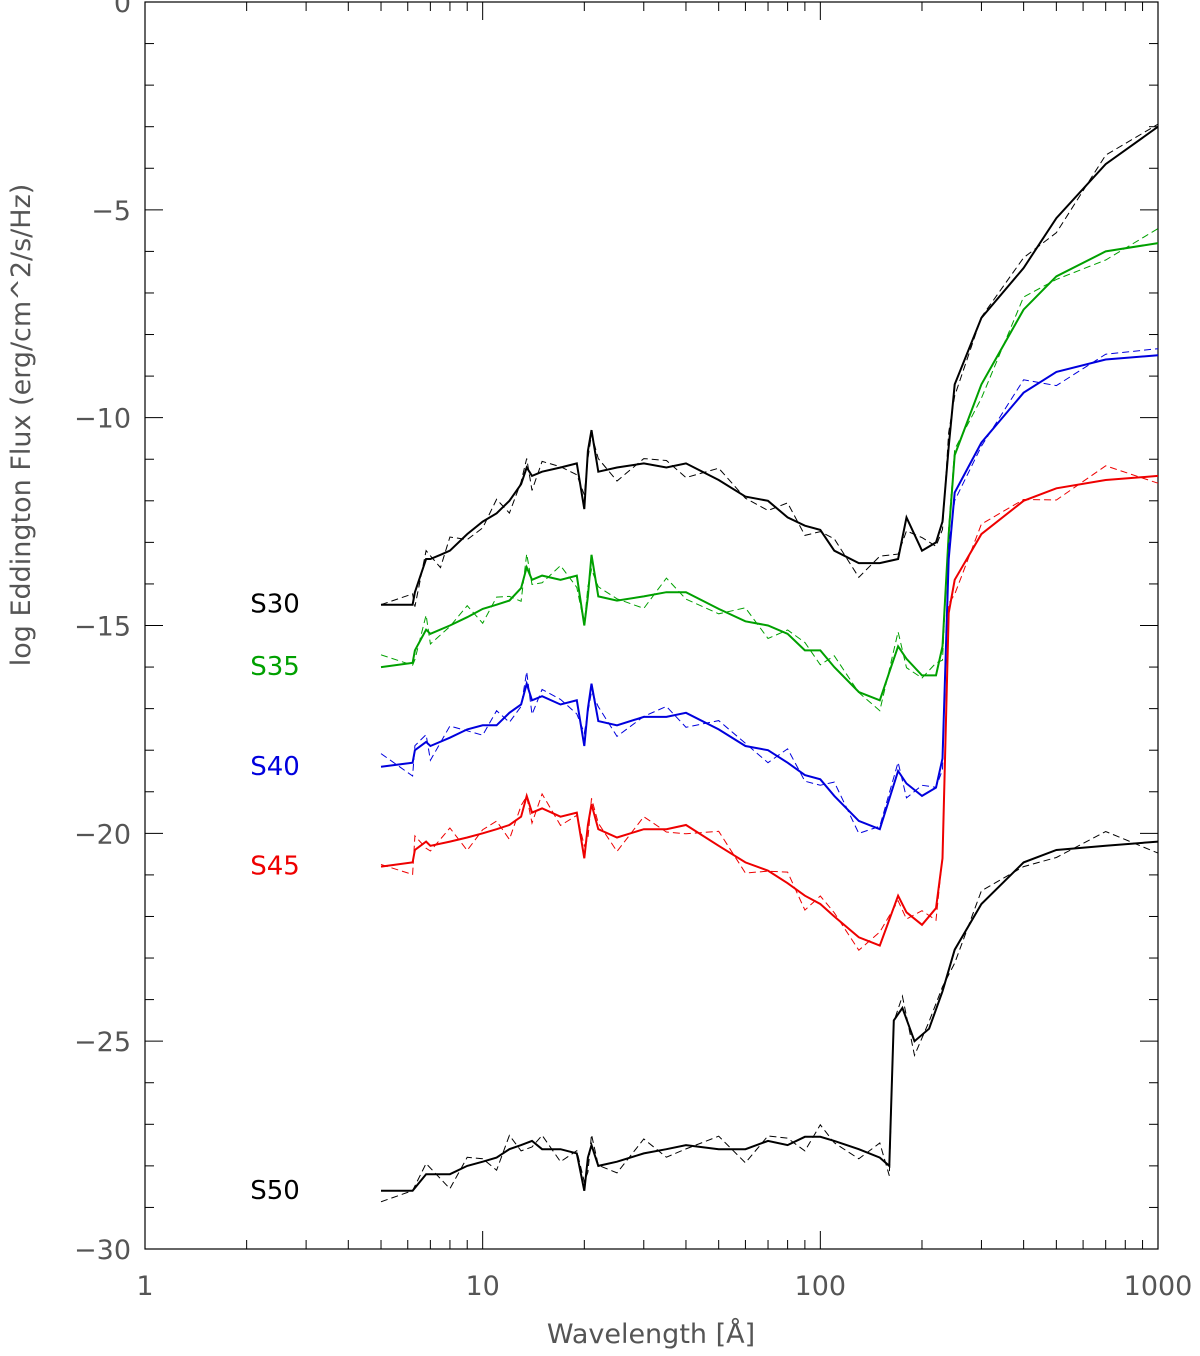  What do you see at coordinates (111, 211) in the screenshot?
I see `y-tick-label: −5` at bounding box center [111, 211].